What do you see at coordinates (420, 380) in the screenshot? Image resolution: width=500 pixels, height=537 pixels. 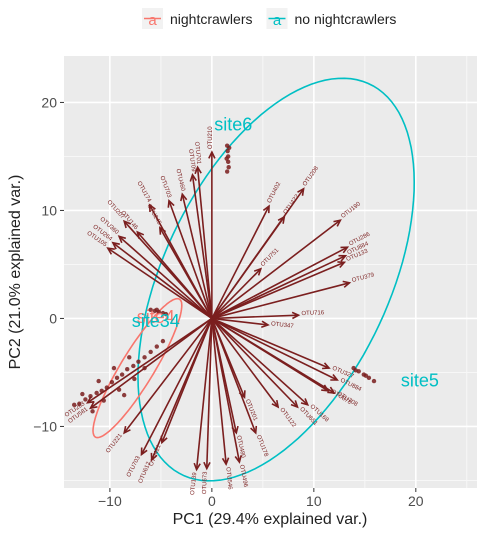 I see `group-label: site5` at bounding box center [420, 380].